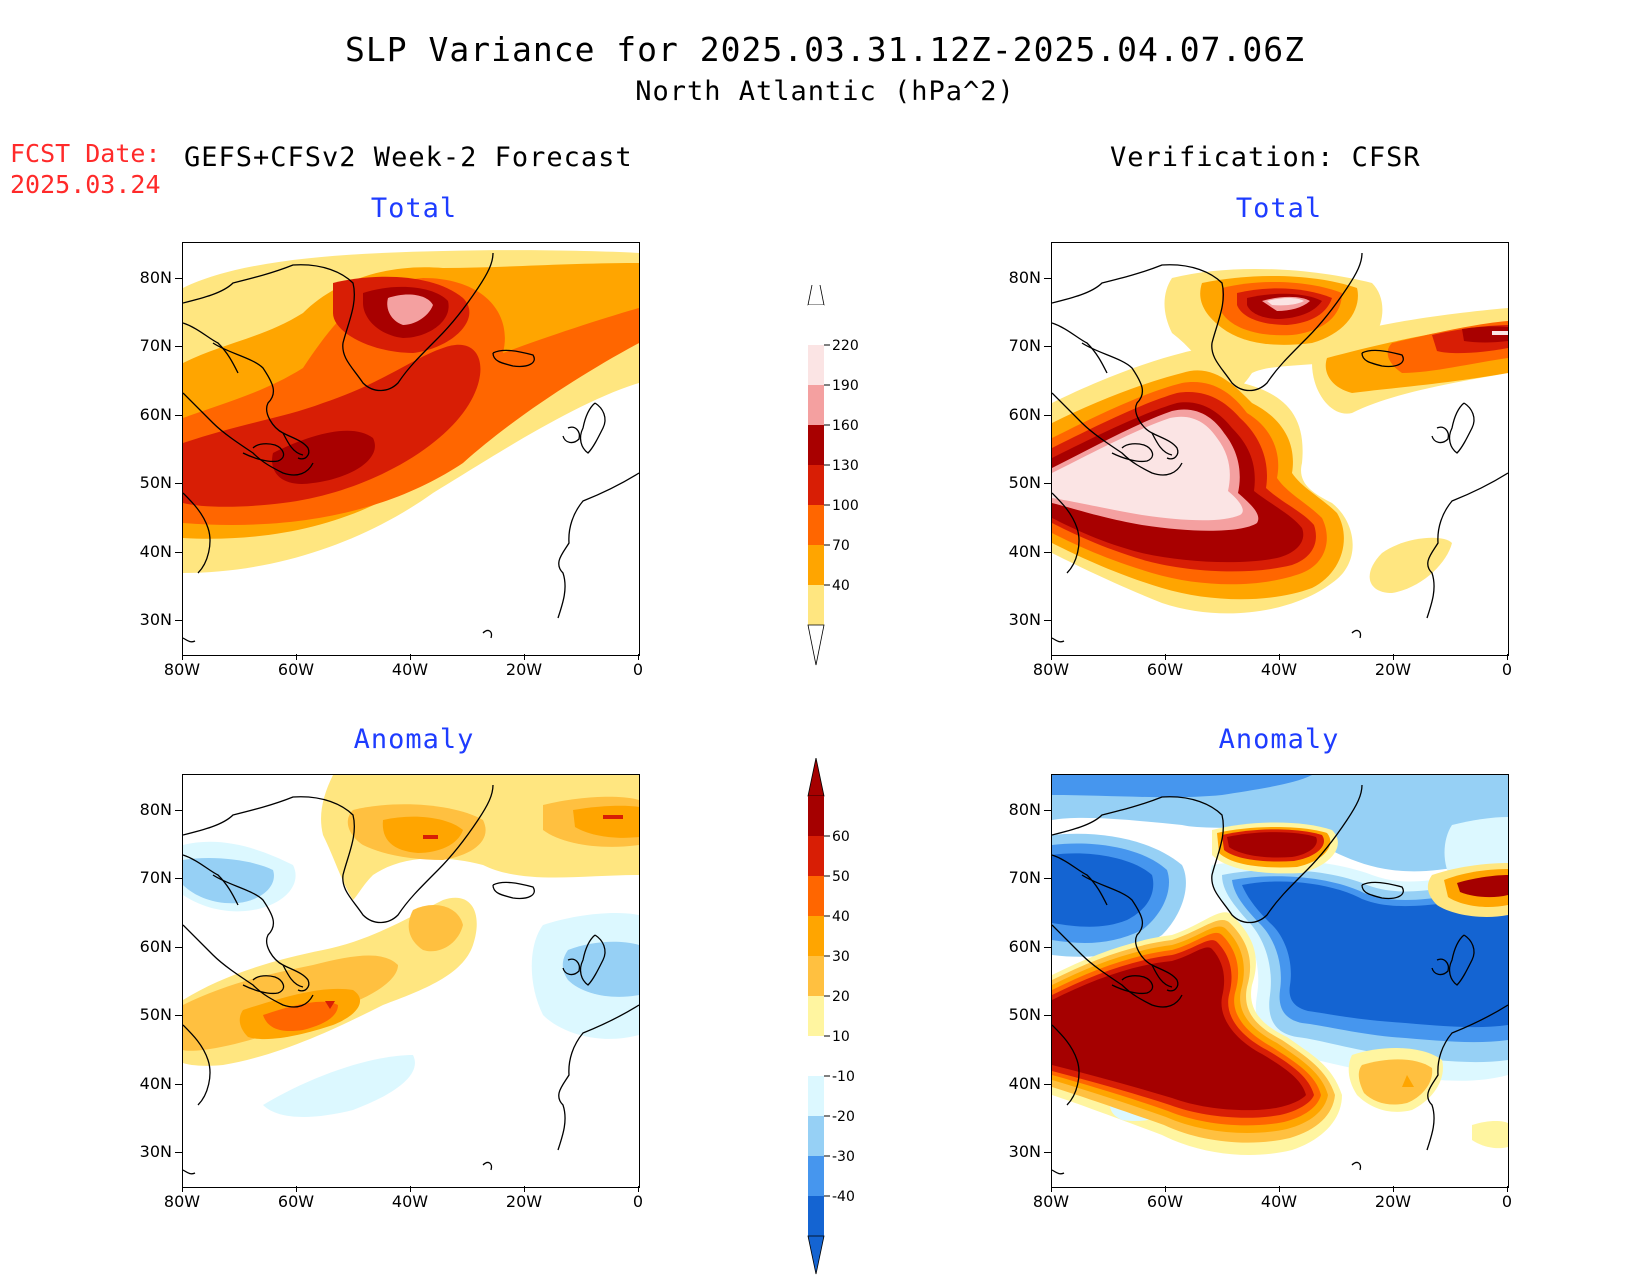  I want to click on colorbar-label: -20, so click(843, 1117).